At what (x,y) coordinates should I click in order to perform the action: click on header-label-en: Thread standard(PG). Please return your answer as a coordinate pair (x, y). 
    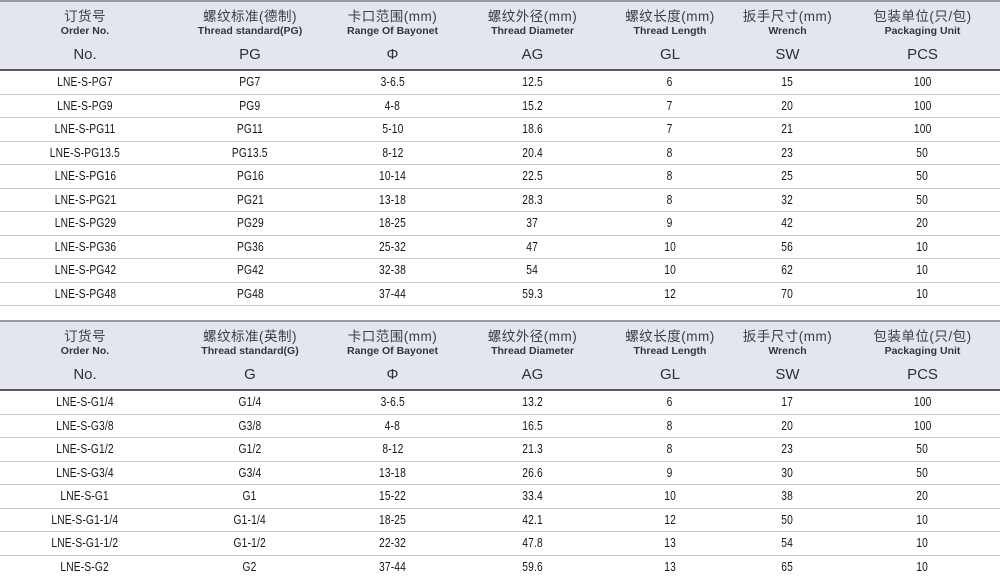
    Looking at the image, I should click on (250, 31).